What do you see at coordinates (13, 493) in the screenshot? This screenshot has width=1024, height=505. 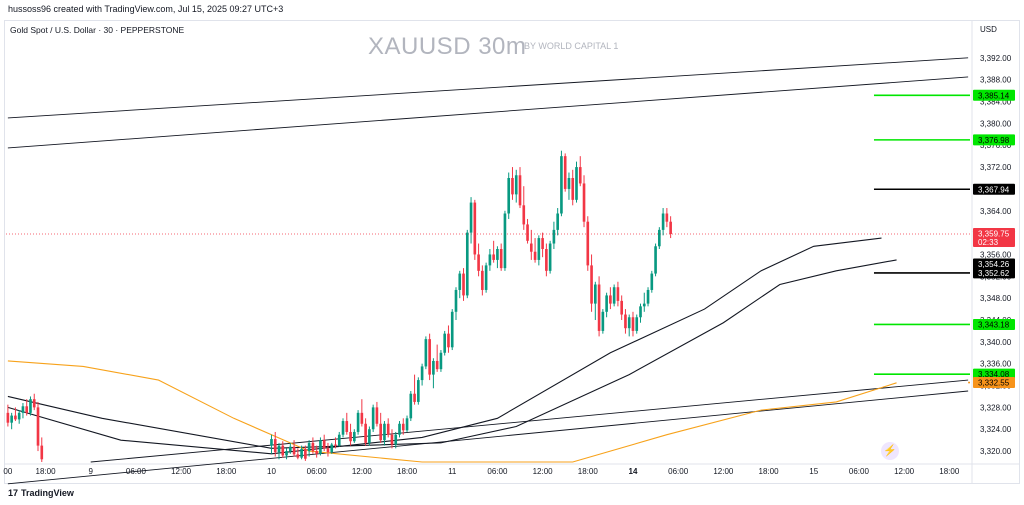 I see `tradingview-logo: 17` at bounding box center [13, 493].